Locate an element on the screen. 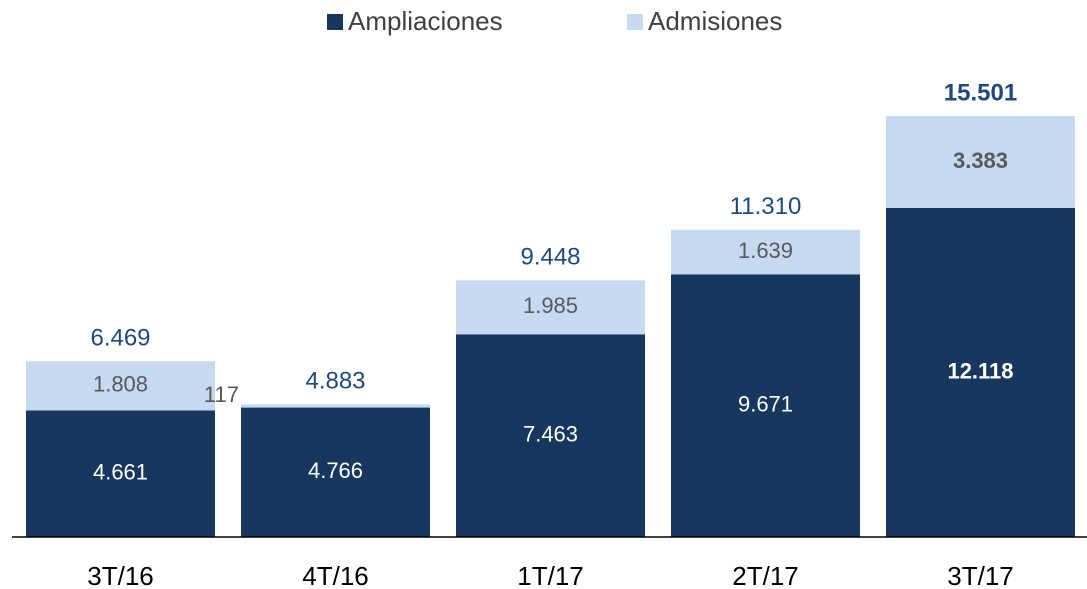 The height and width of the screenshot is (589, 1087). value-label: 117 is located at coordinates (221, 394).